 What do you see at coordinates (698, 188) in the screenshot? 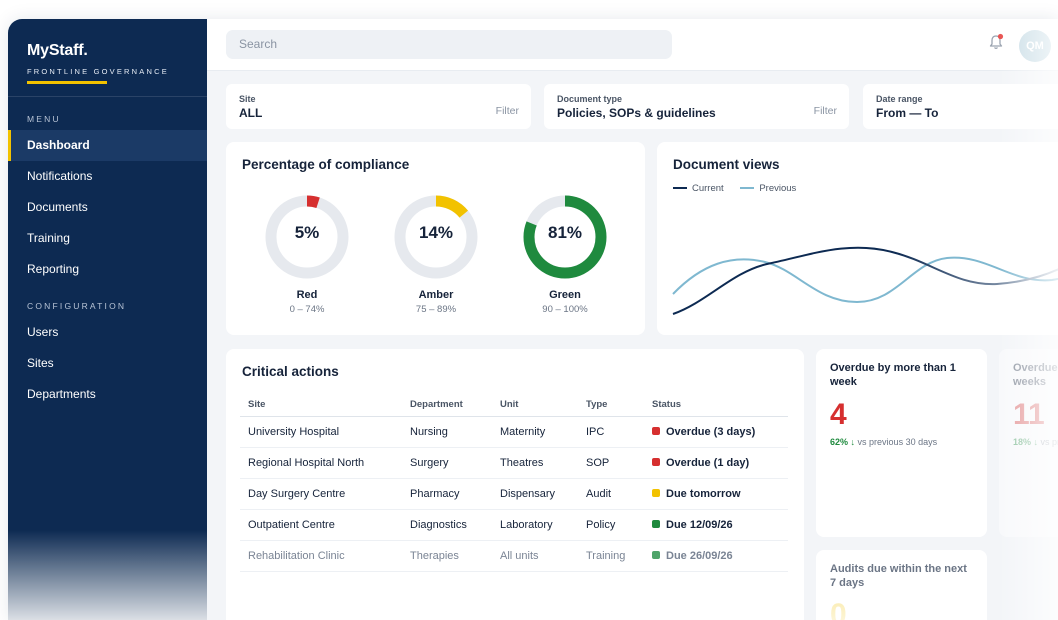
I see `legend-item-current: Current` at bounding box center [698, 188].